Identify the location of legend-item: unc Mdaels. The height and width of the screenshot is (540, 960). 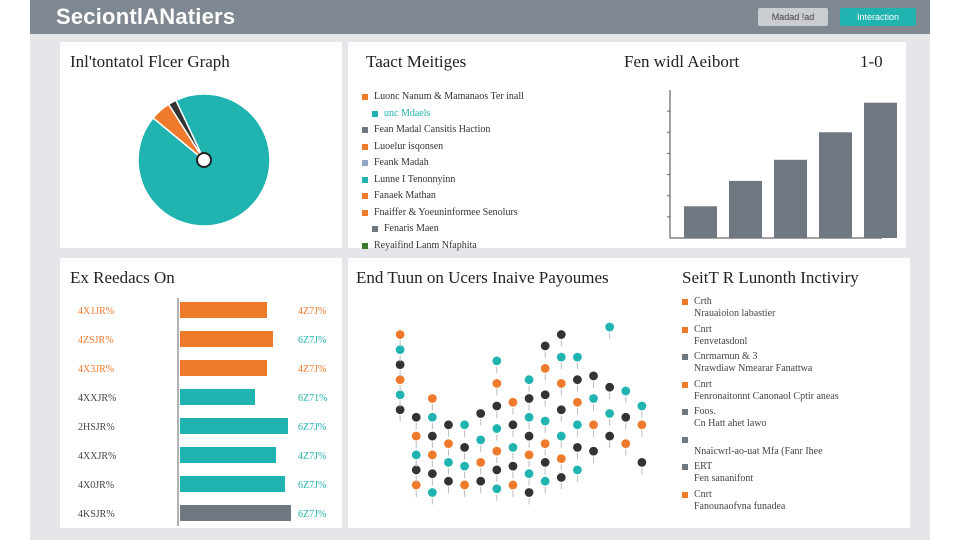
(407, 113).